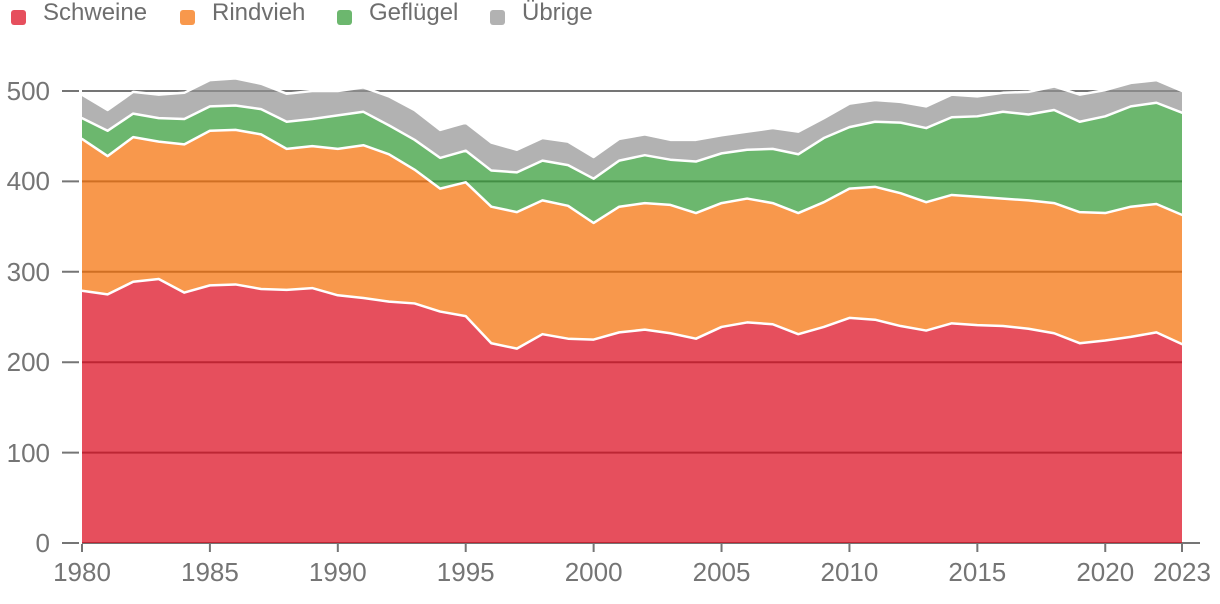 Image resolution: width=1220 pixels, height=604 pixels. I want to click on separator-schweine, so click(632, 313).